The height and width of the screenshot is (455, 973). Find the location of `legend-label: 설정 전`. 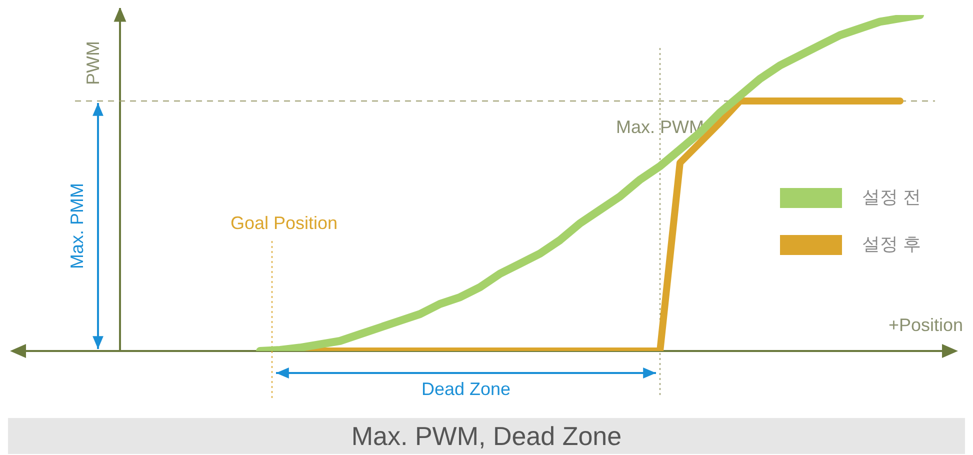

legend-label: 설정 전 is located at coordinates (892, 196).